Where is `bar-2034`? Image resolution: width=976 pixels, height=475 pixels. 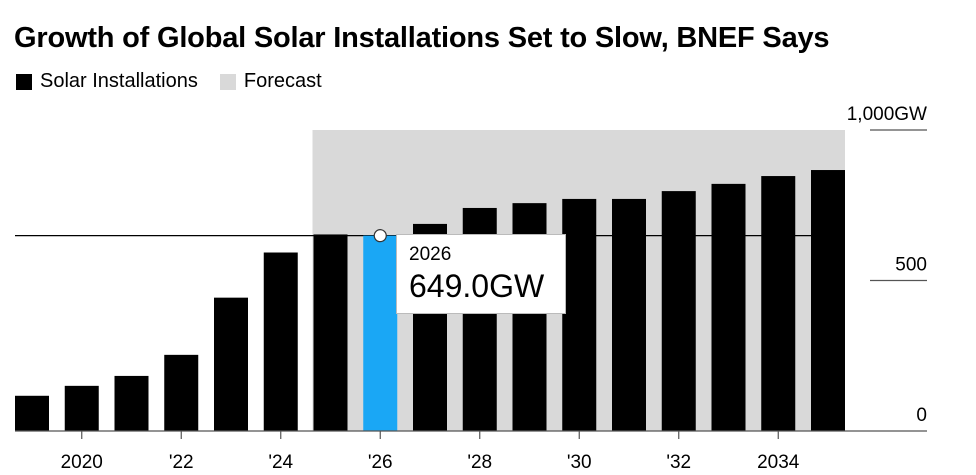 bar-2034 is located at coordinates (778, 303).